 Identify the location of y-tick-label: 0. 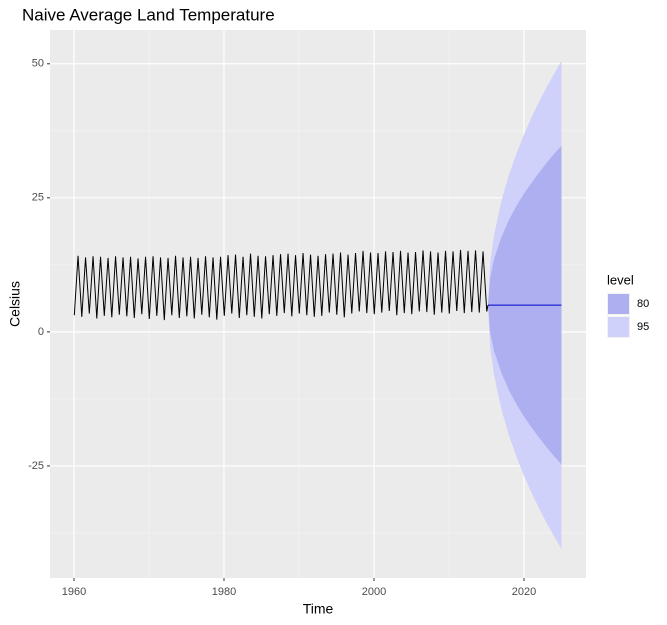
(41, 332).